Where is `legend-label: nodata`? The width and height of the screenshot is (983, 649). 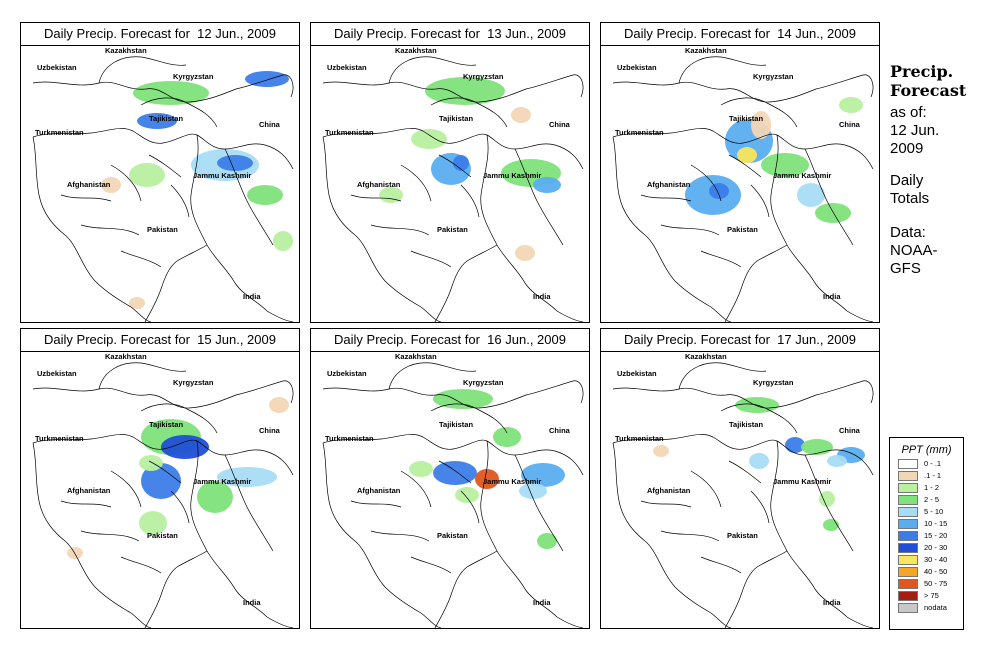
legend-label: nodata is located at coordinates (935, 607).